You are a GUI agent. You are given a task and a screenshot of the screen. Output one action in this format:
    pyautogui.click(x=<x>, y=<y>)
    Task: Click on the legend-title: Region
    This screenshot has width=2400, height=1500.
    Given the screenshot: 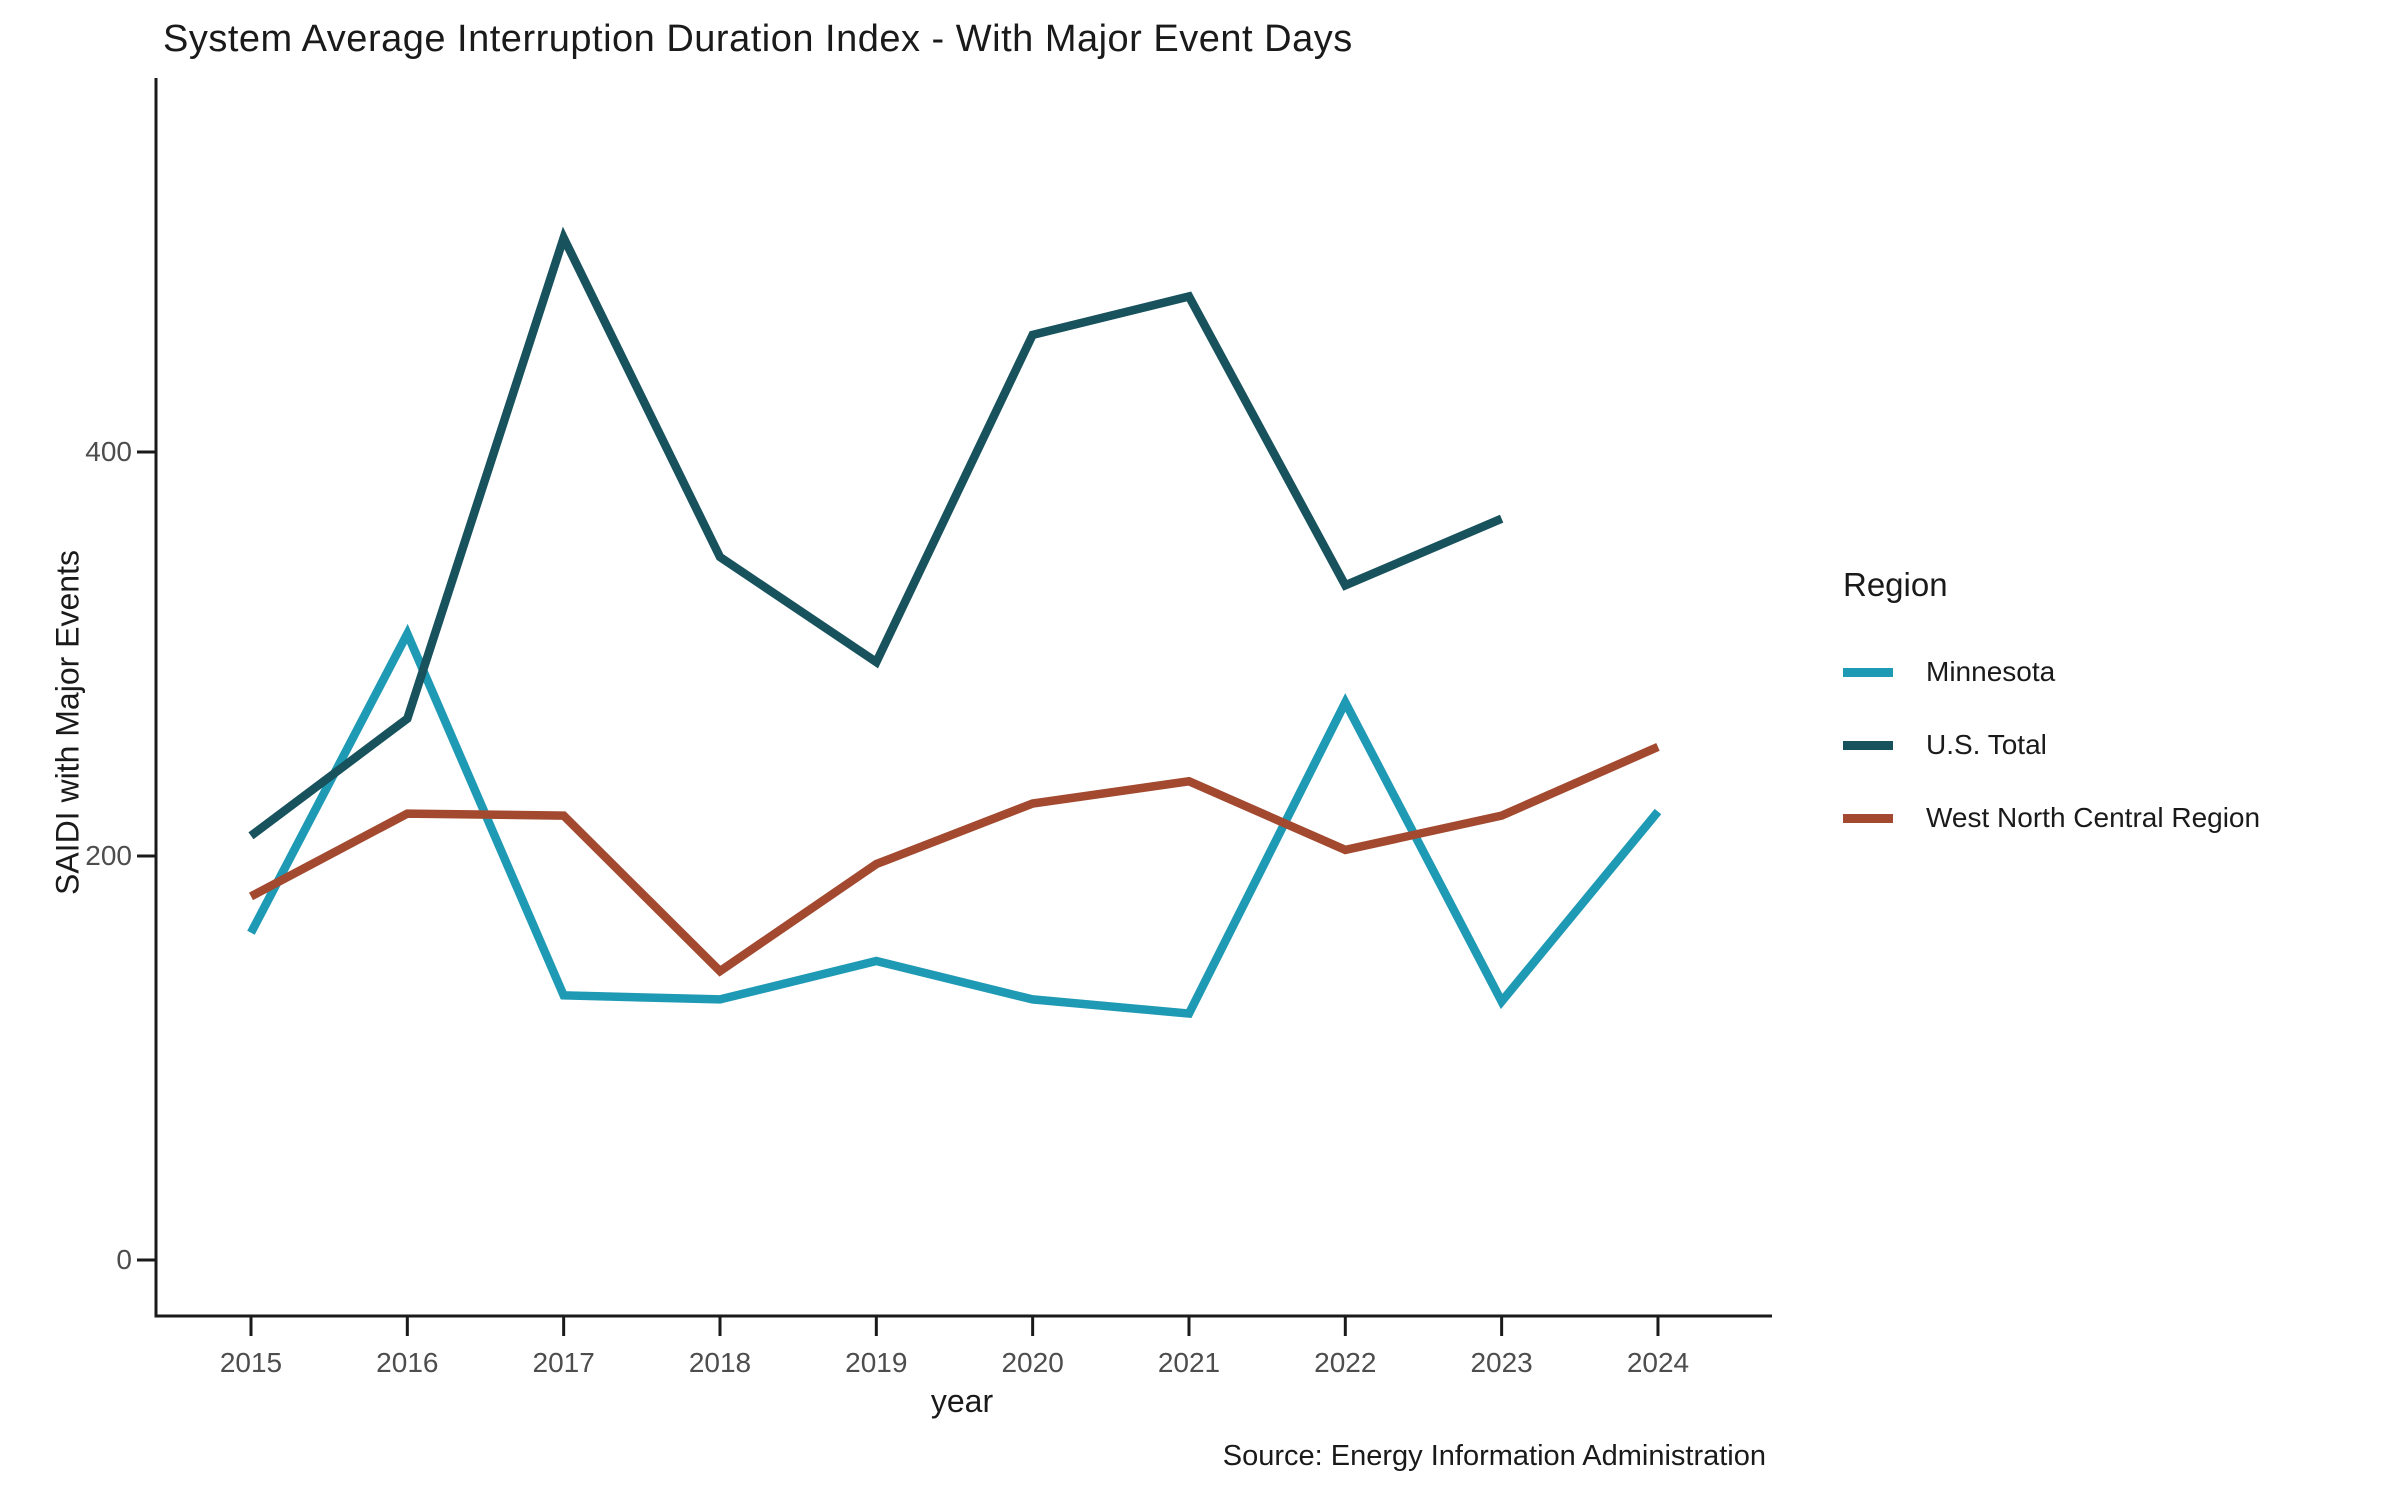 What is the action you would take?
    pyautogui.click(x=1895, y=584)
    